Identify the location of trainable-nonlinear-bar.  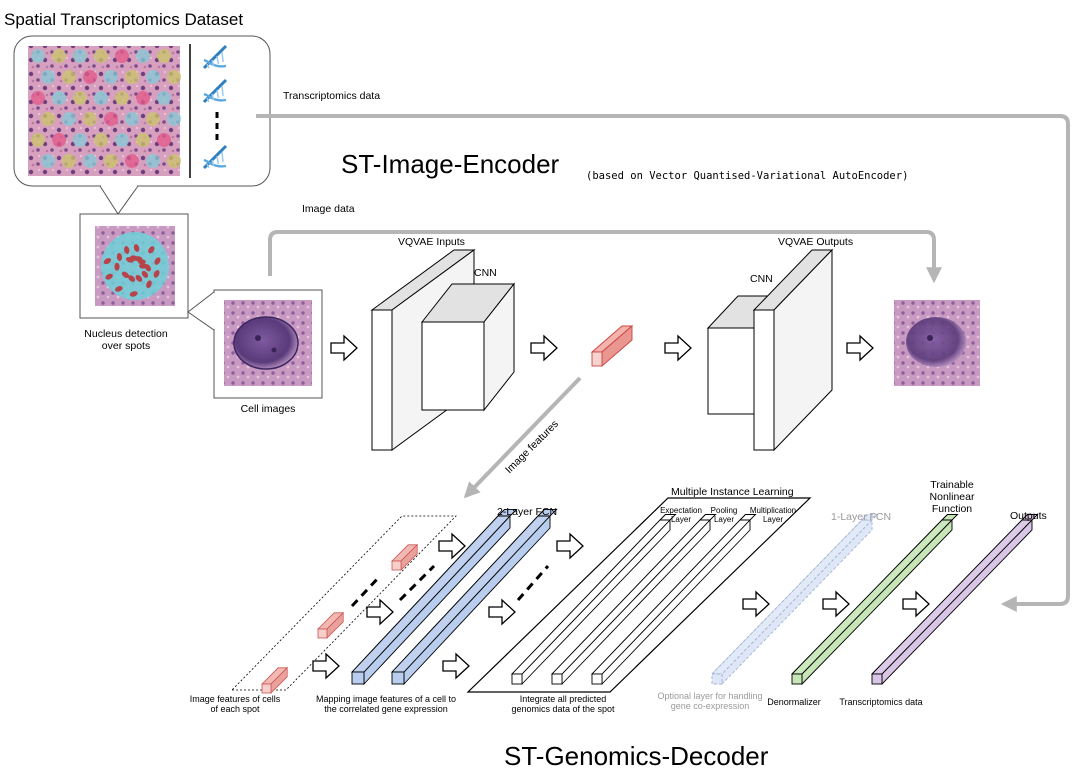
(874, 600).